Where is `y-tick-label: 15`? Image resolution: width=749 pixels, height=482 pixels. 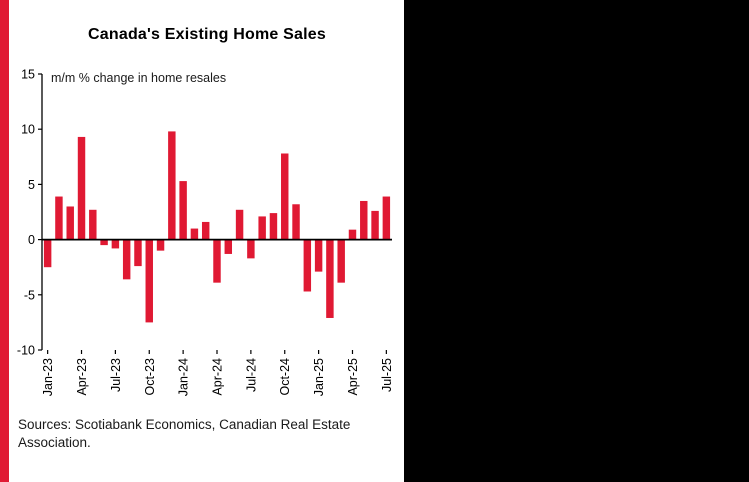
y-tick-label: 15 is located at coordinates (28, 75).